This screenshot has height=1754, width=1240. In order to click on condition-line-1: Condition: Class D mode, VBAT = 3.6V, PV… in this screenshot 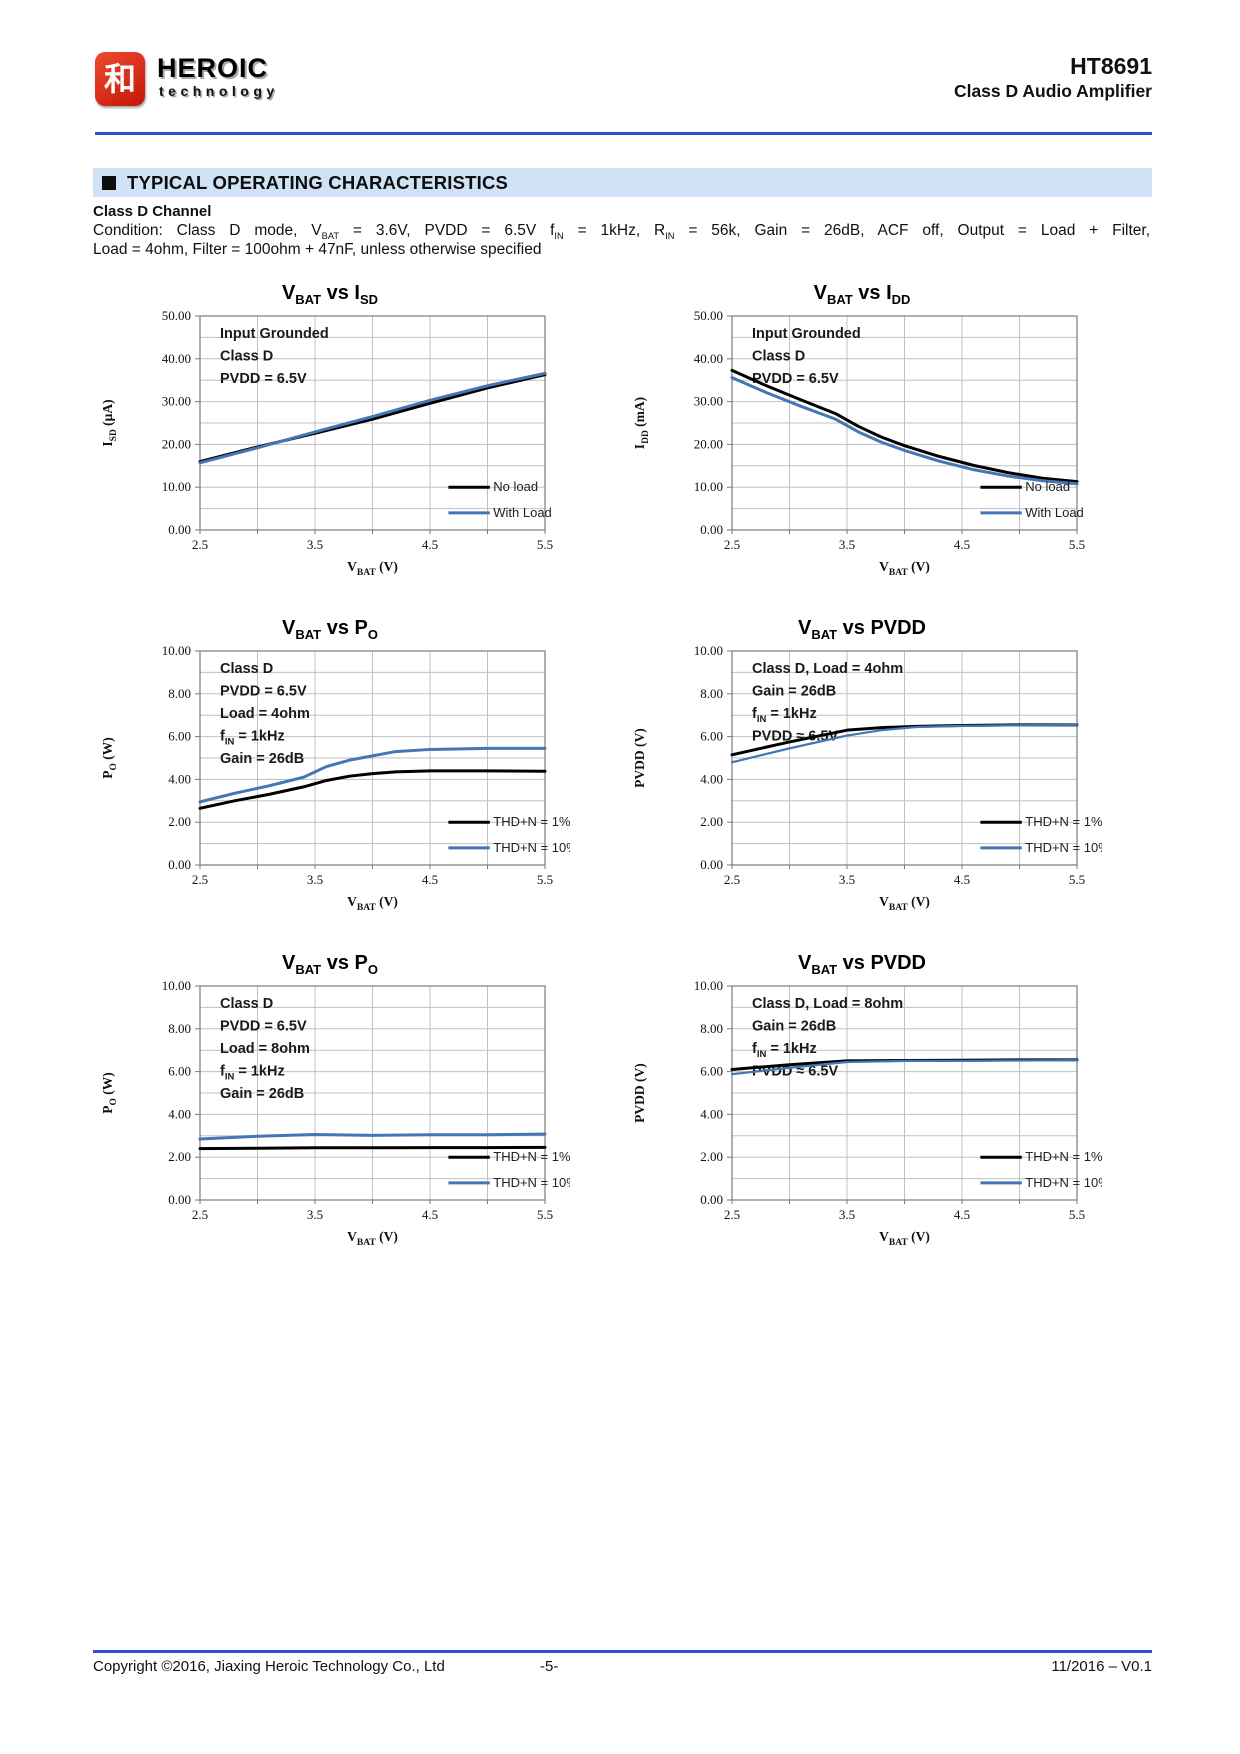, I will do `click(622, 232)`.